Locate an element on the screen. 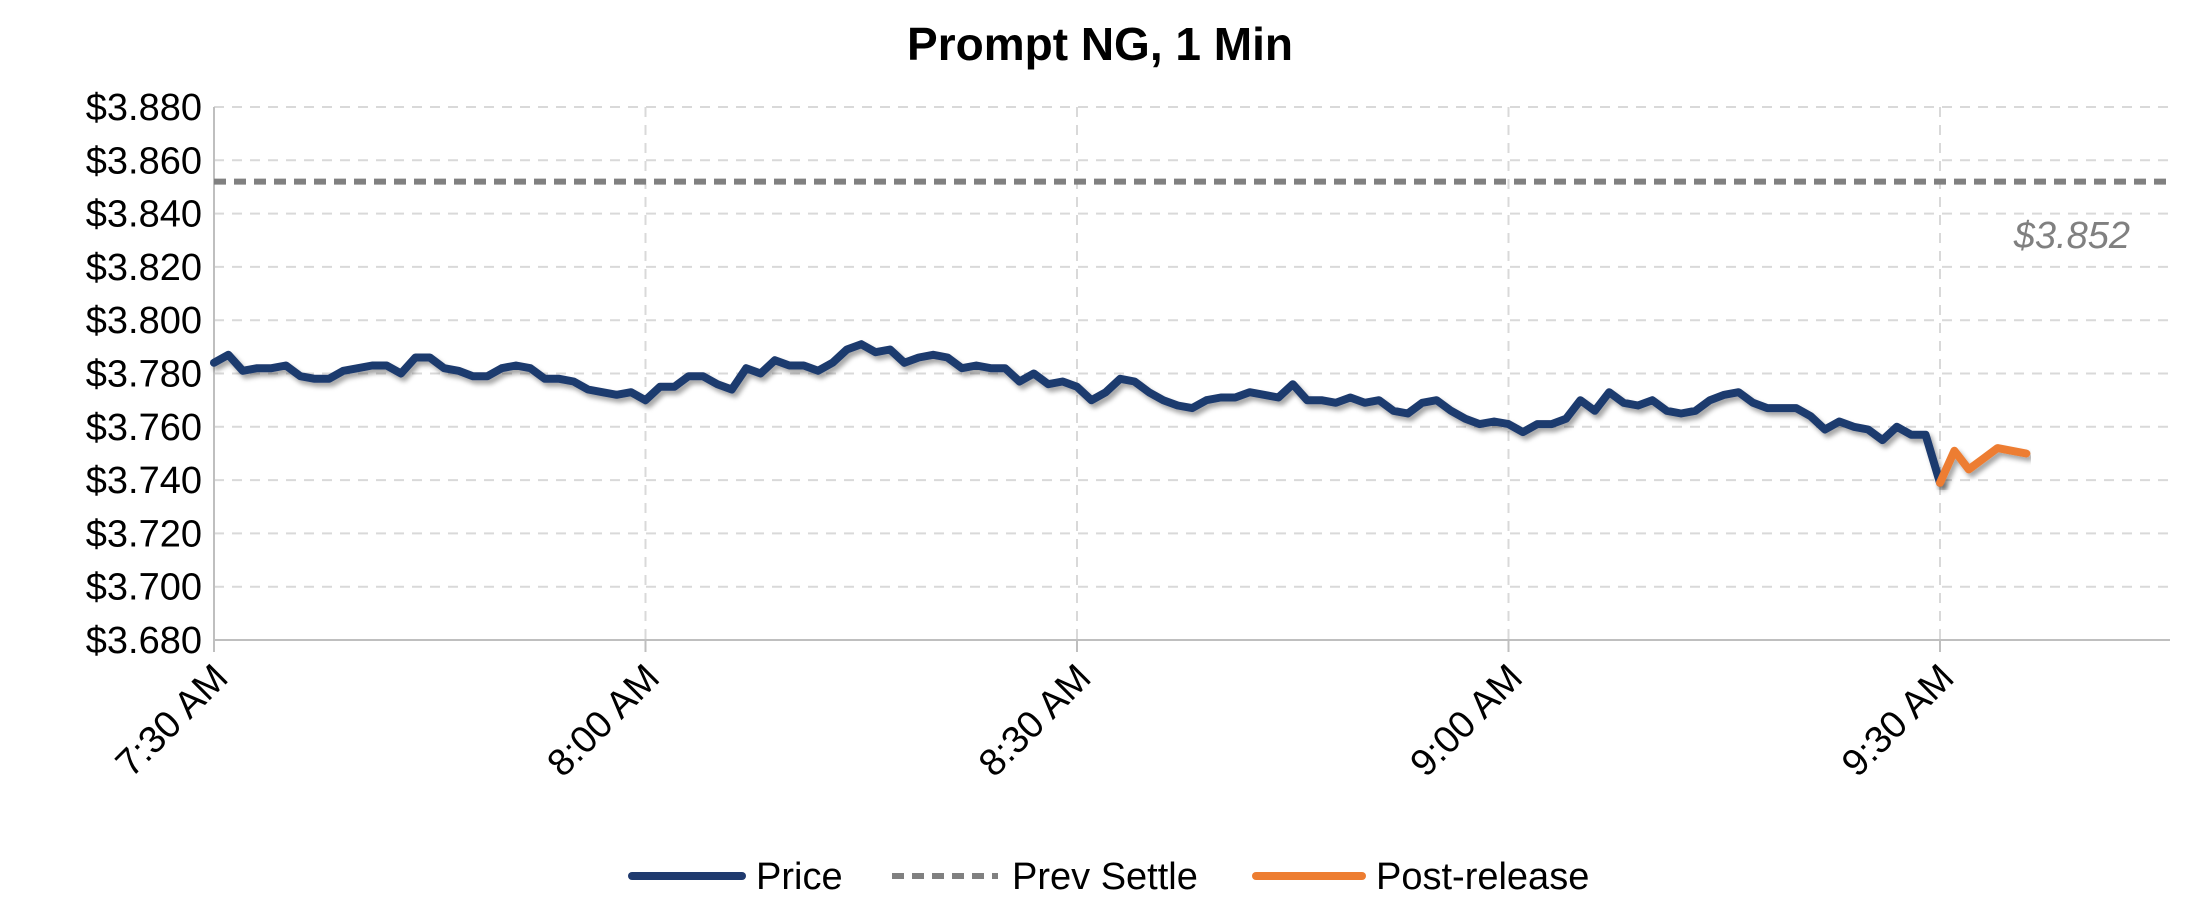 The image size is (2199, 902). x-tick-labels: 7:30 AM 8:00 AM 8:30 AM 9:00 AM 9:30 AM is located at coordinates (1035, 721).